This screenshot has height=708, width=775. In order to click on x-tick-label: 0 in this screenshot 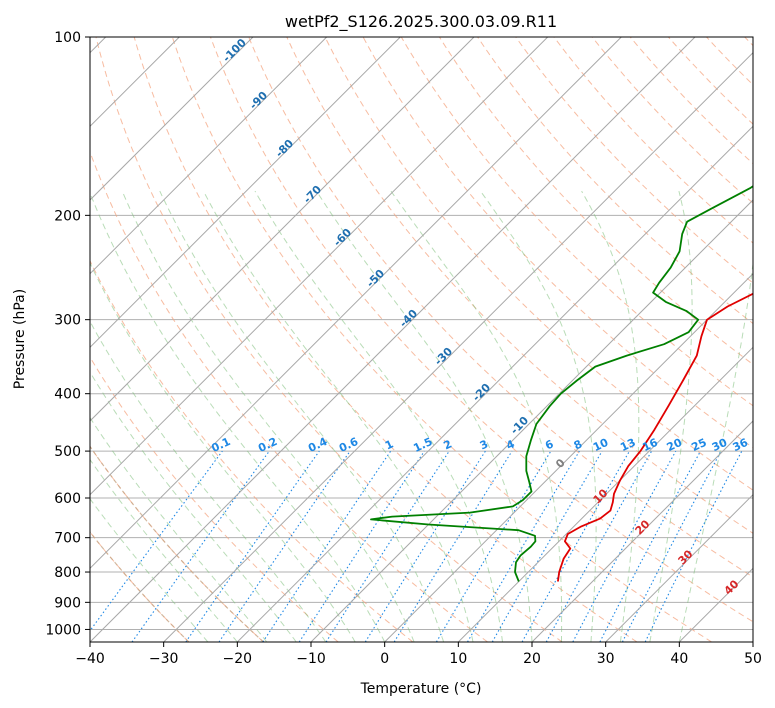, I will do `click(384, 659)`.